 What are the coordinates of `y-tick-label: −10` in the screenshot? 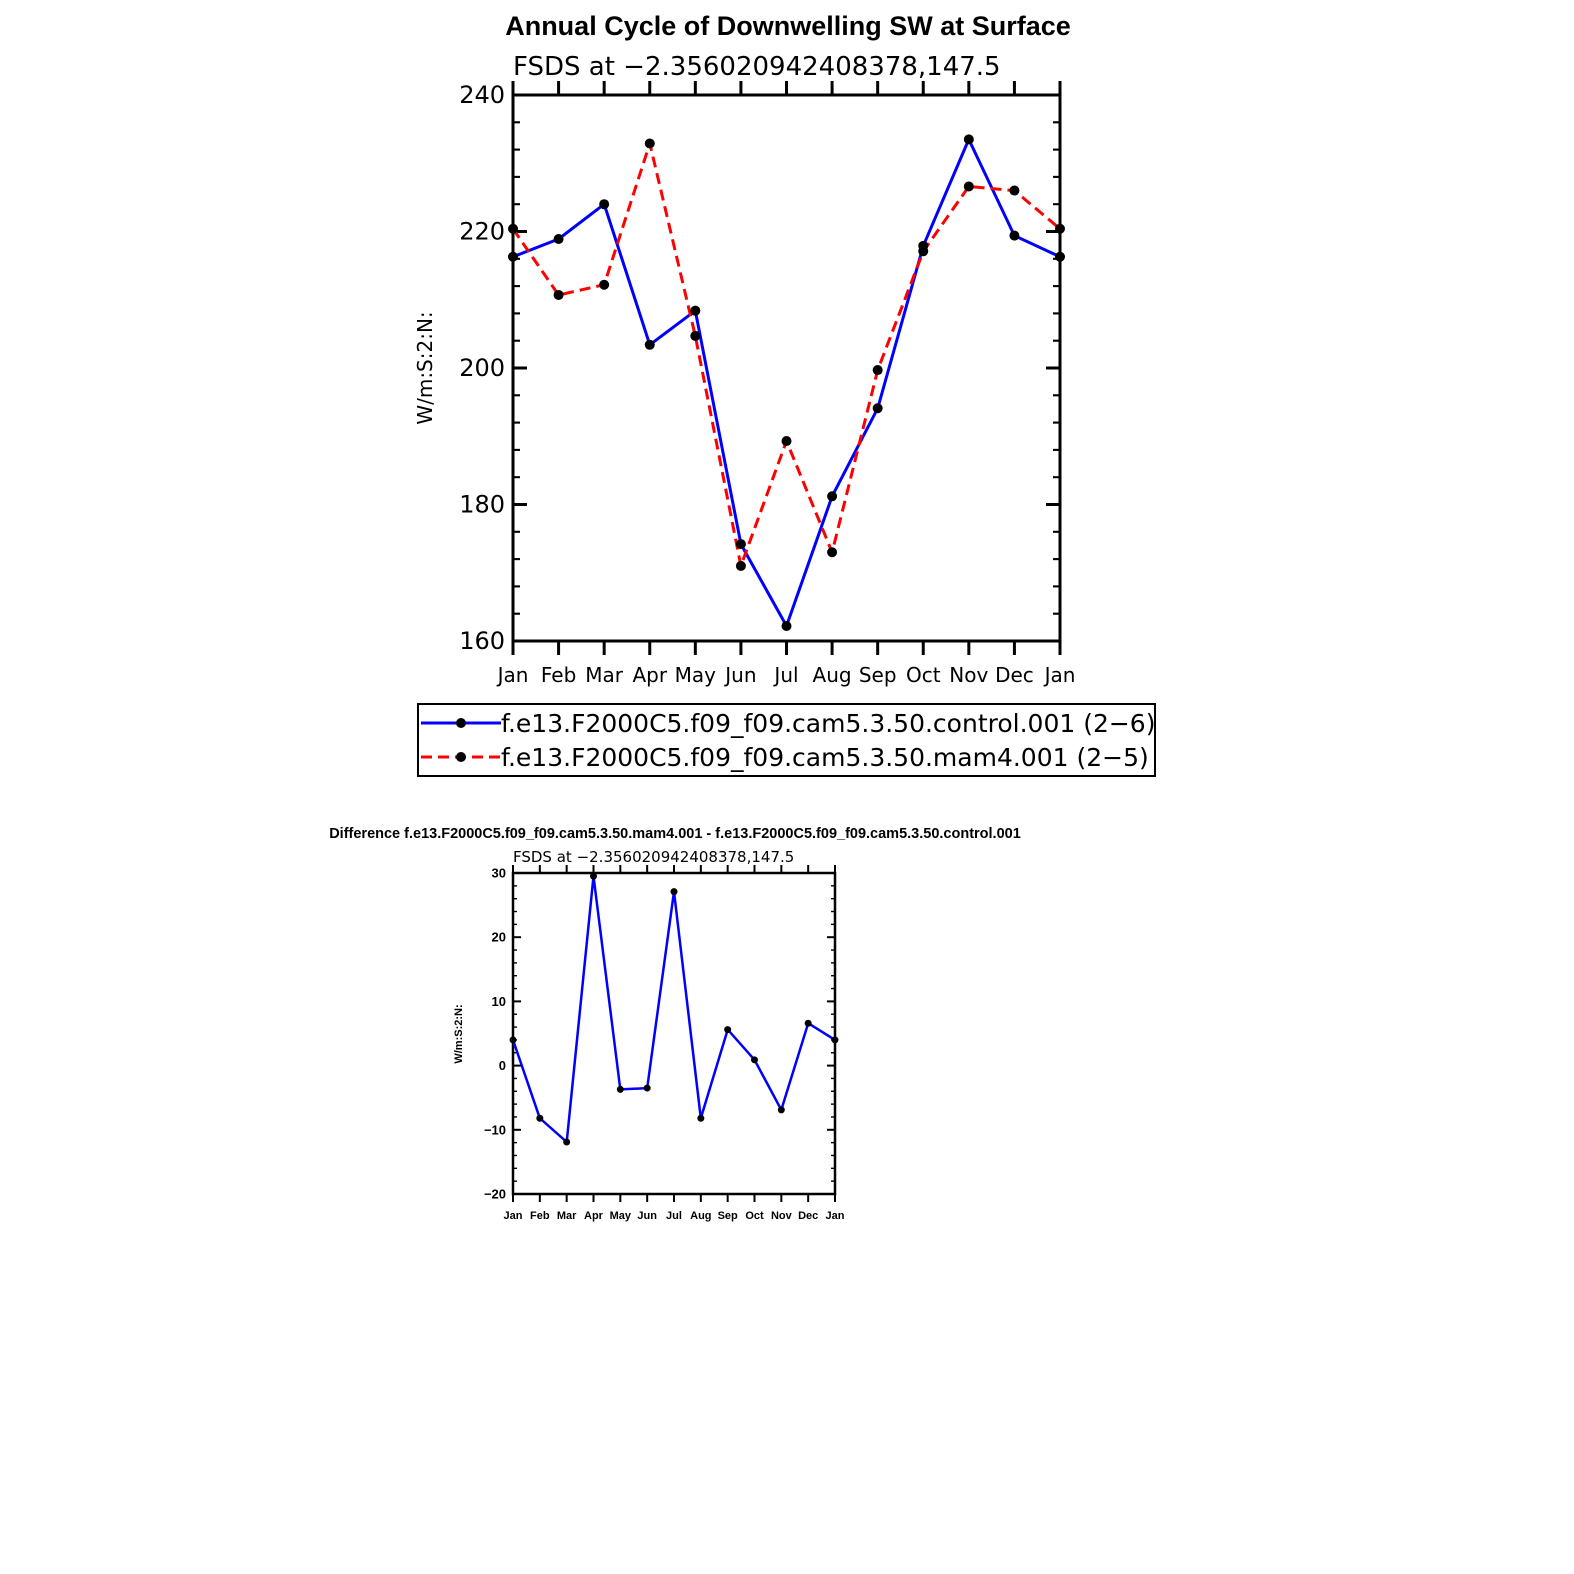 It's located at (495, 1129).